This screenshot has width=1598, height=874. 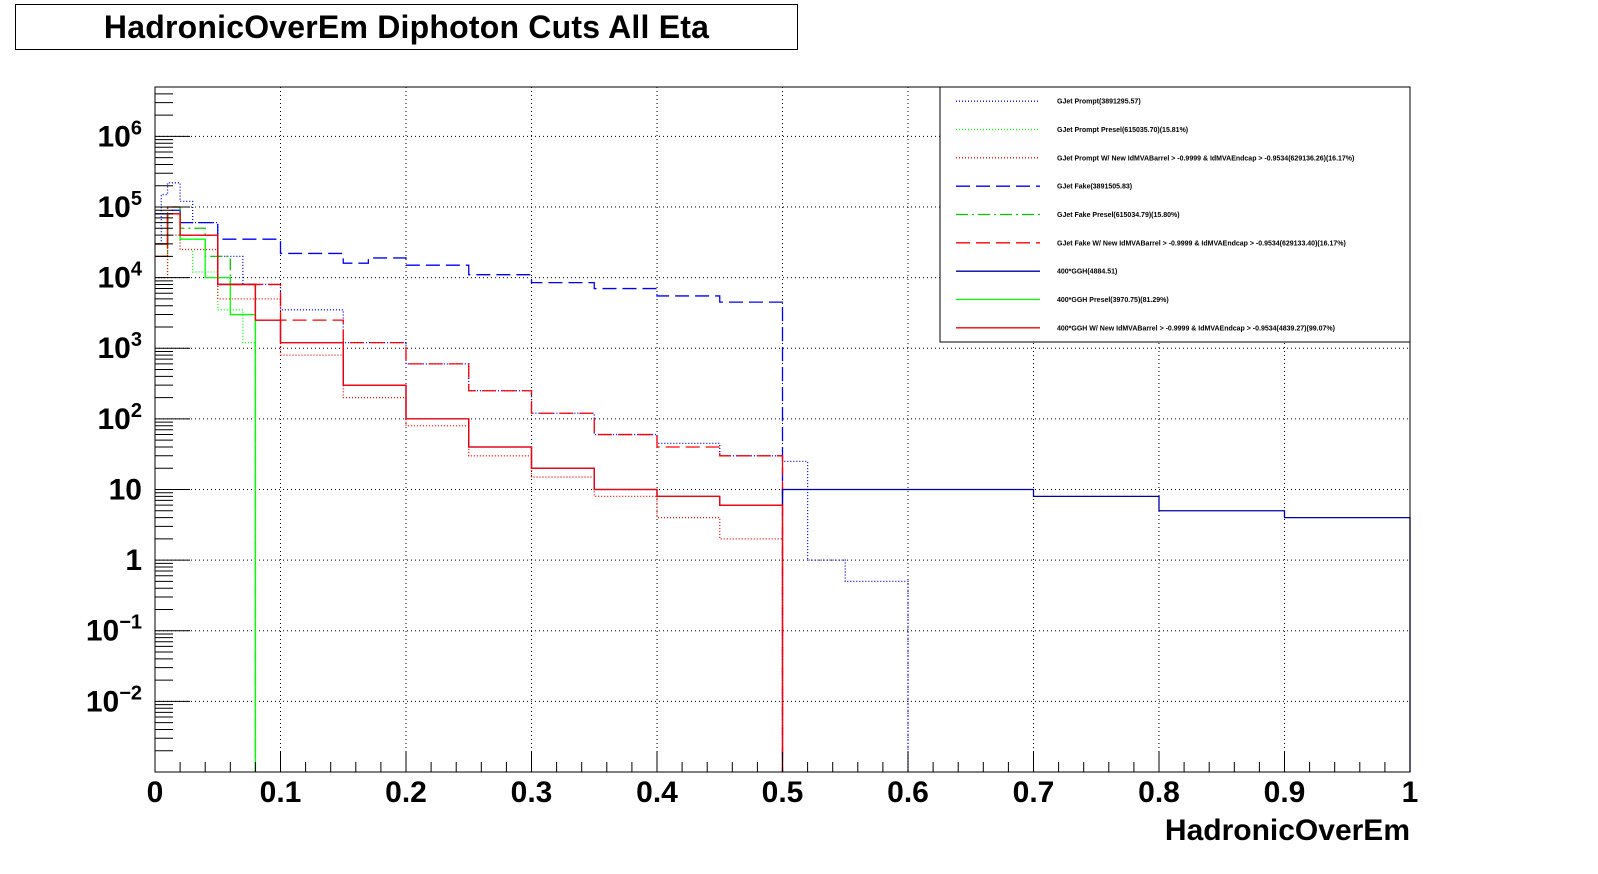 What do you see at coordinates (206, 291) in the screenshot?
I see `series-2-line` at bounding box center [206, 291].